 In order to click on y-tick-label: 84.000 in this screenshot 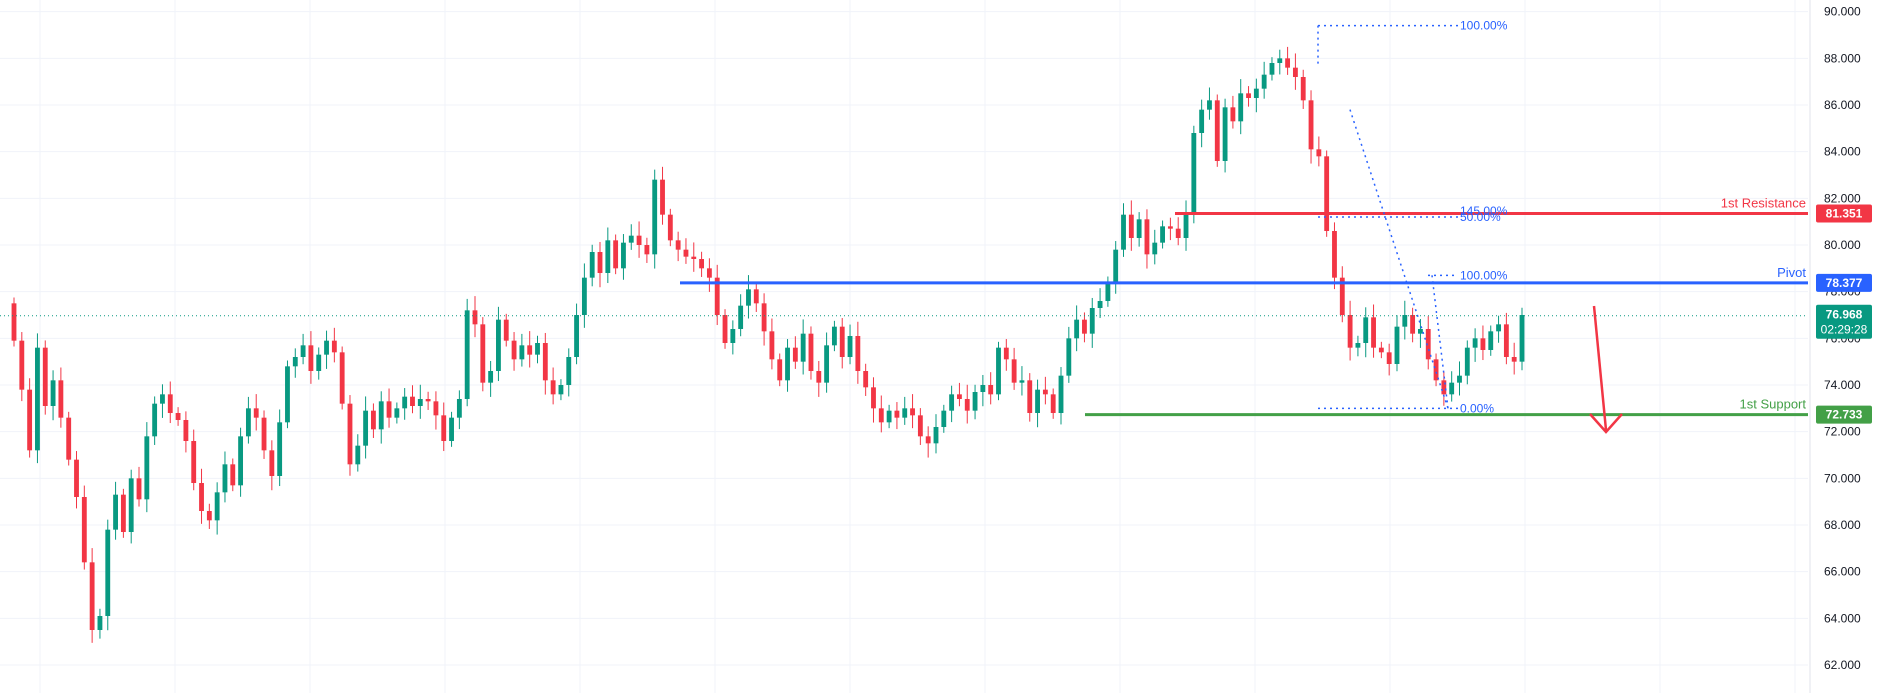, I will do `click(1842, 152)`.